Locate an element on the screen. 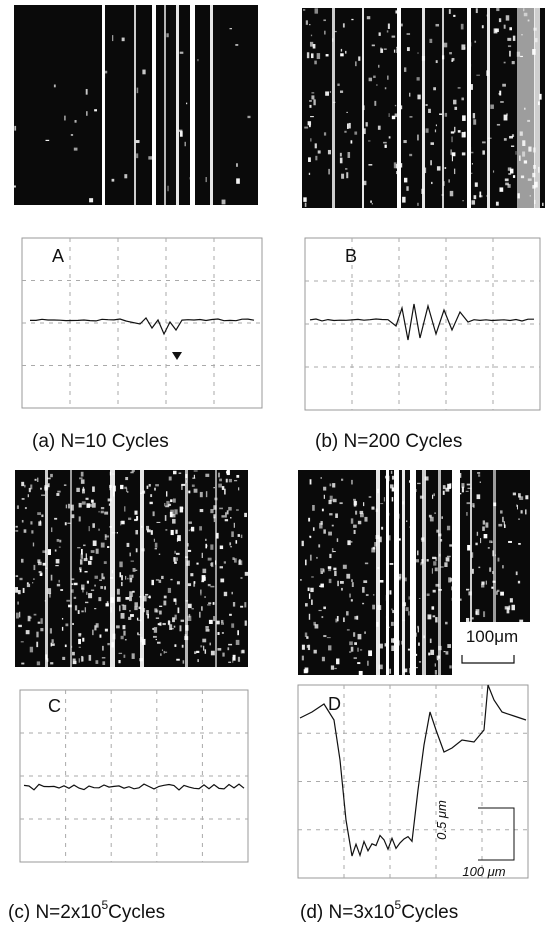 The height and width of the screenshot is (930, 552). caption-tail: Cycles is located at coordinates (136, 912).